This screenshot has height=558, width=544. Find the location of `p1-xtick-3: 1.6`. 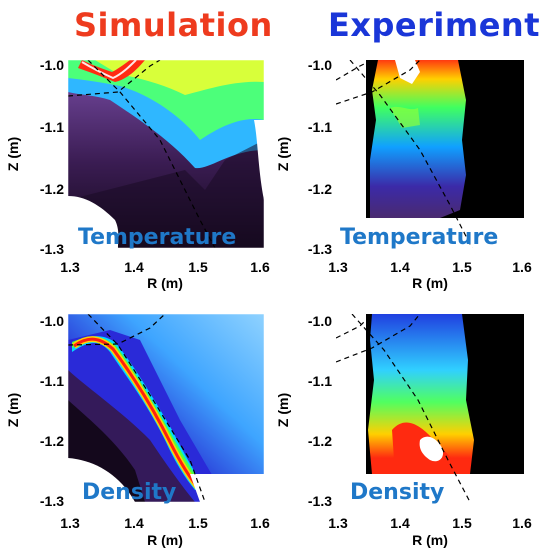

p1-xtick-3: 1.6 is located at coordinates (260, 267).